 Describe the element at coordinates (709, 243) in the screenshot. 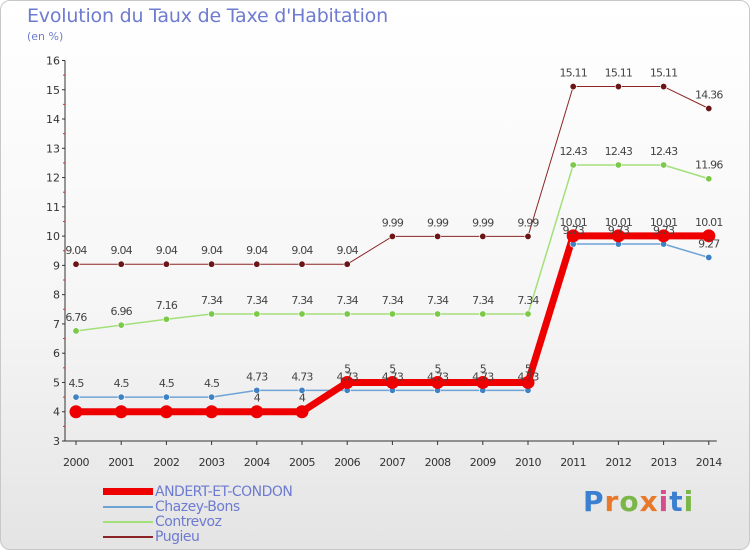

I see `data-label: 9.27` at that location.